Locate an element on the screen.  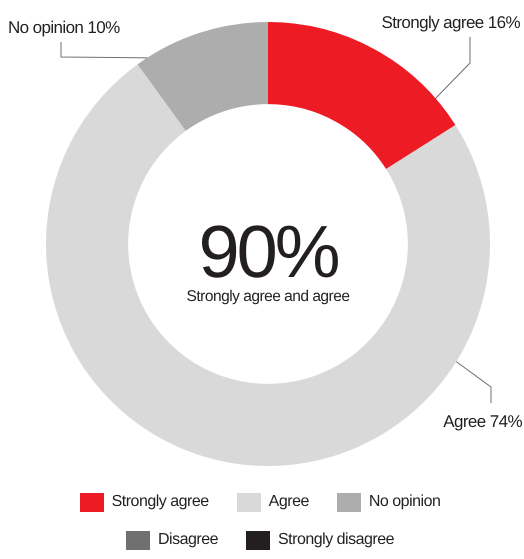
text: Strongly agree and agree is located at coordinates (268, 296).